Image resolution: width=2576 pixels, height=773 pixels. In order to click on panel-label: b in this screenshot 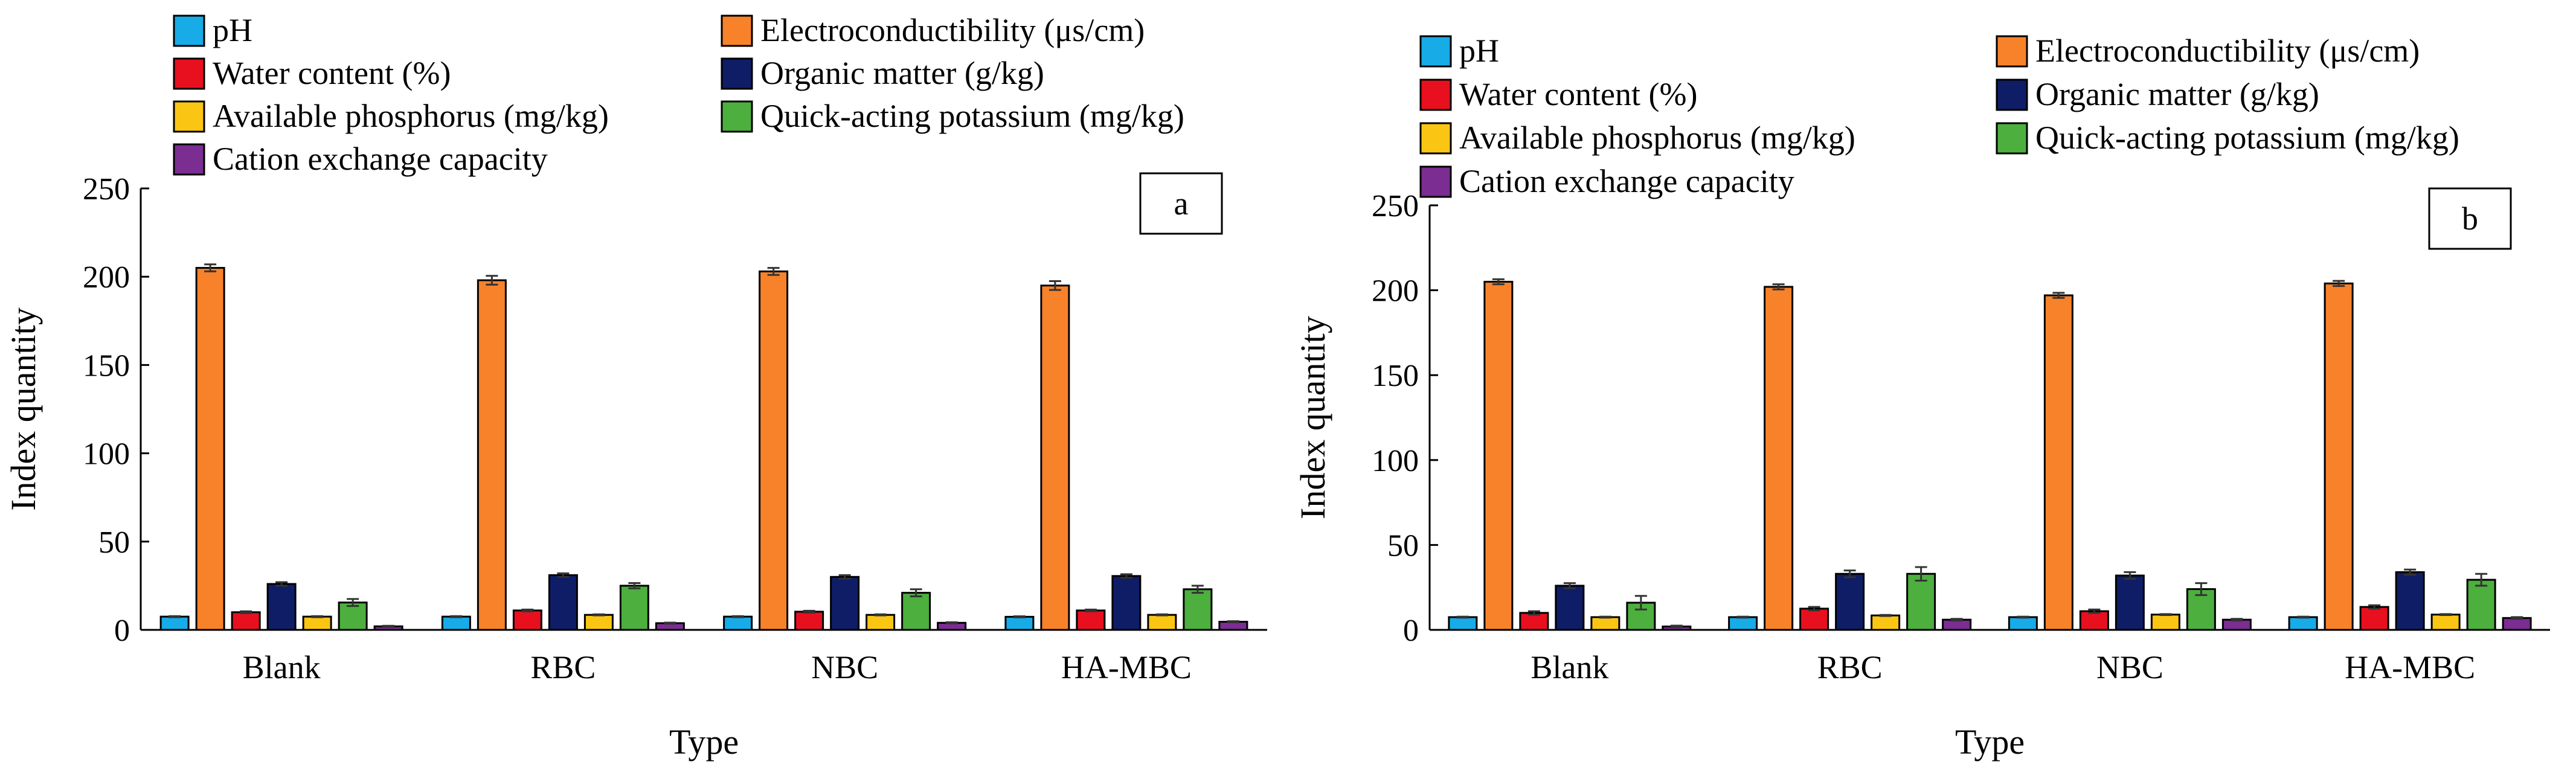, I will do `click(2470, 219)`.